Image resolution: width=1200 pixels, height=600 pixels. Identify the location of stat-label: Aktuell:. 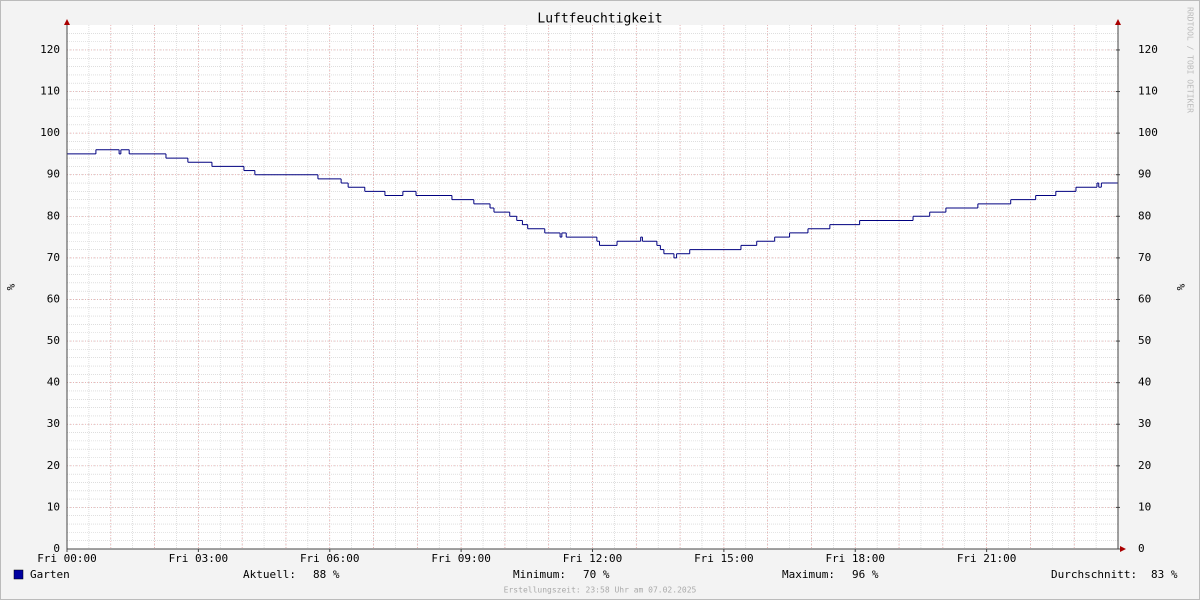
(269, 574).